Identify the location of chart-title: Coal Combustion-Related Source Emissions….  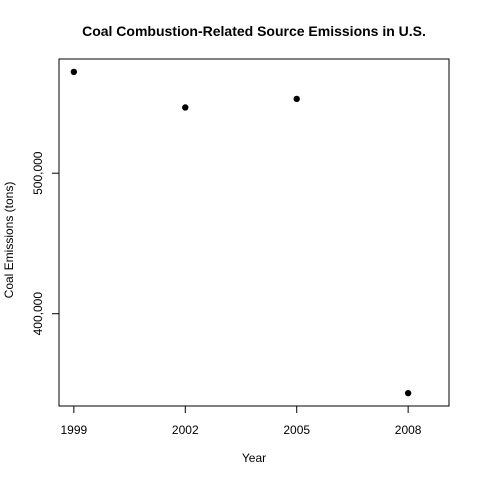
(254, 31).